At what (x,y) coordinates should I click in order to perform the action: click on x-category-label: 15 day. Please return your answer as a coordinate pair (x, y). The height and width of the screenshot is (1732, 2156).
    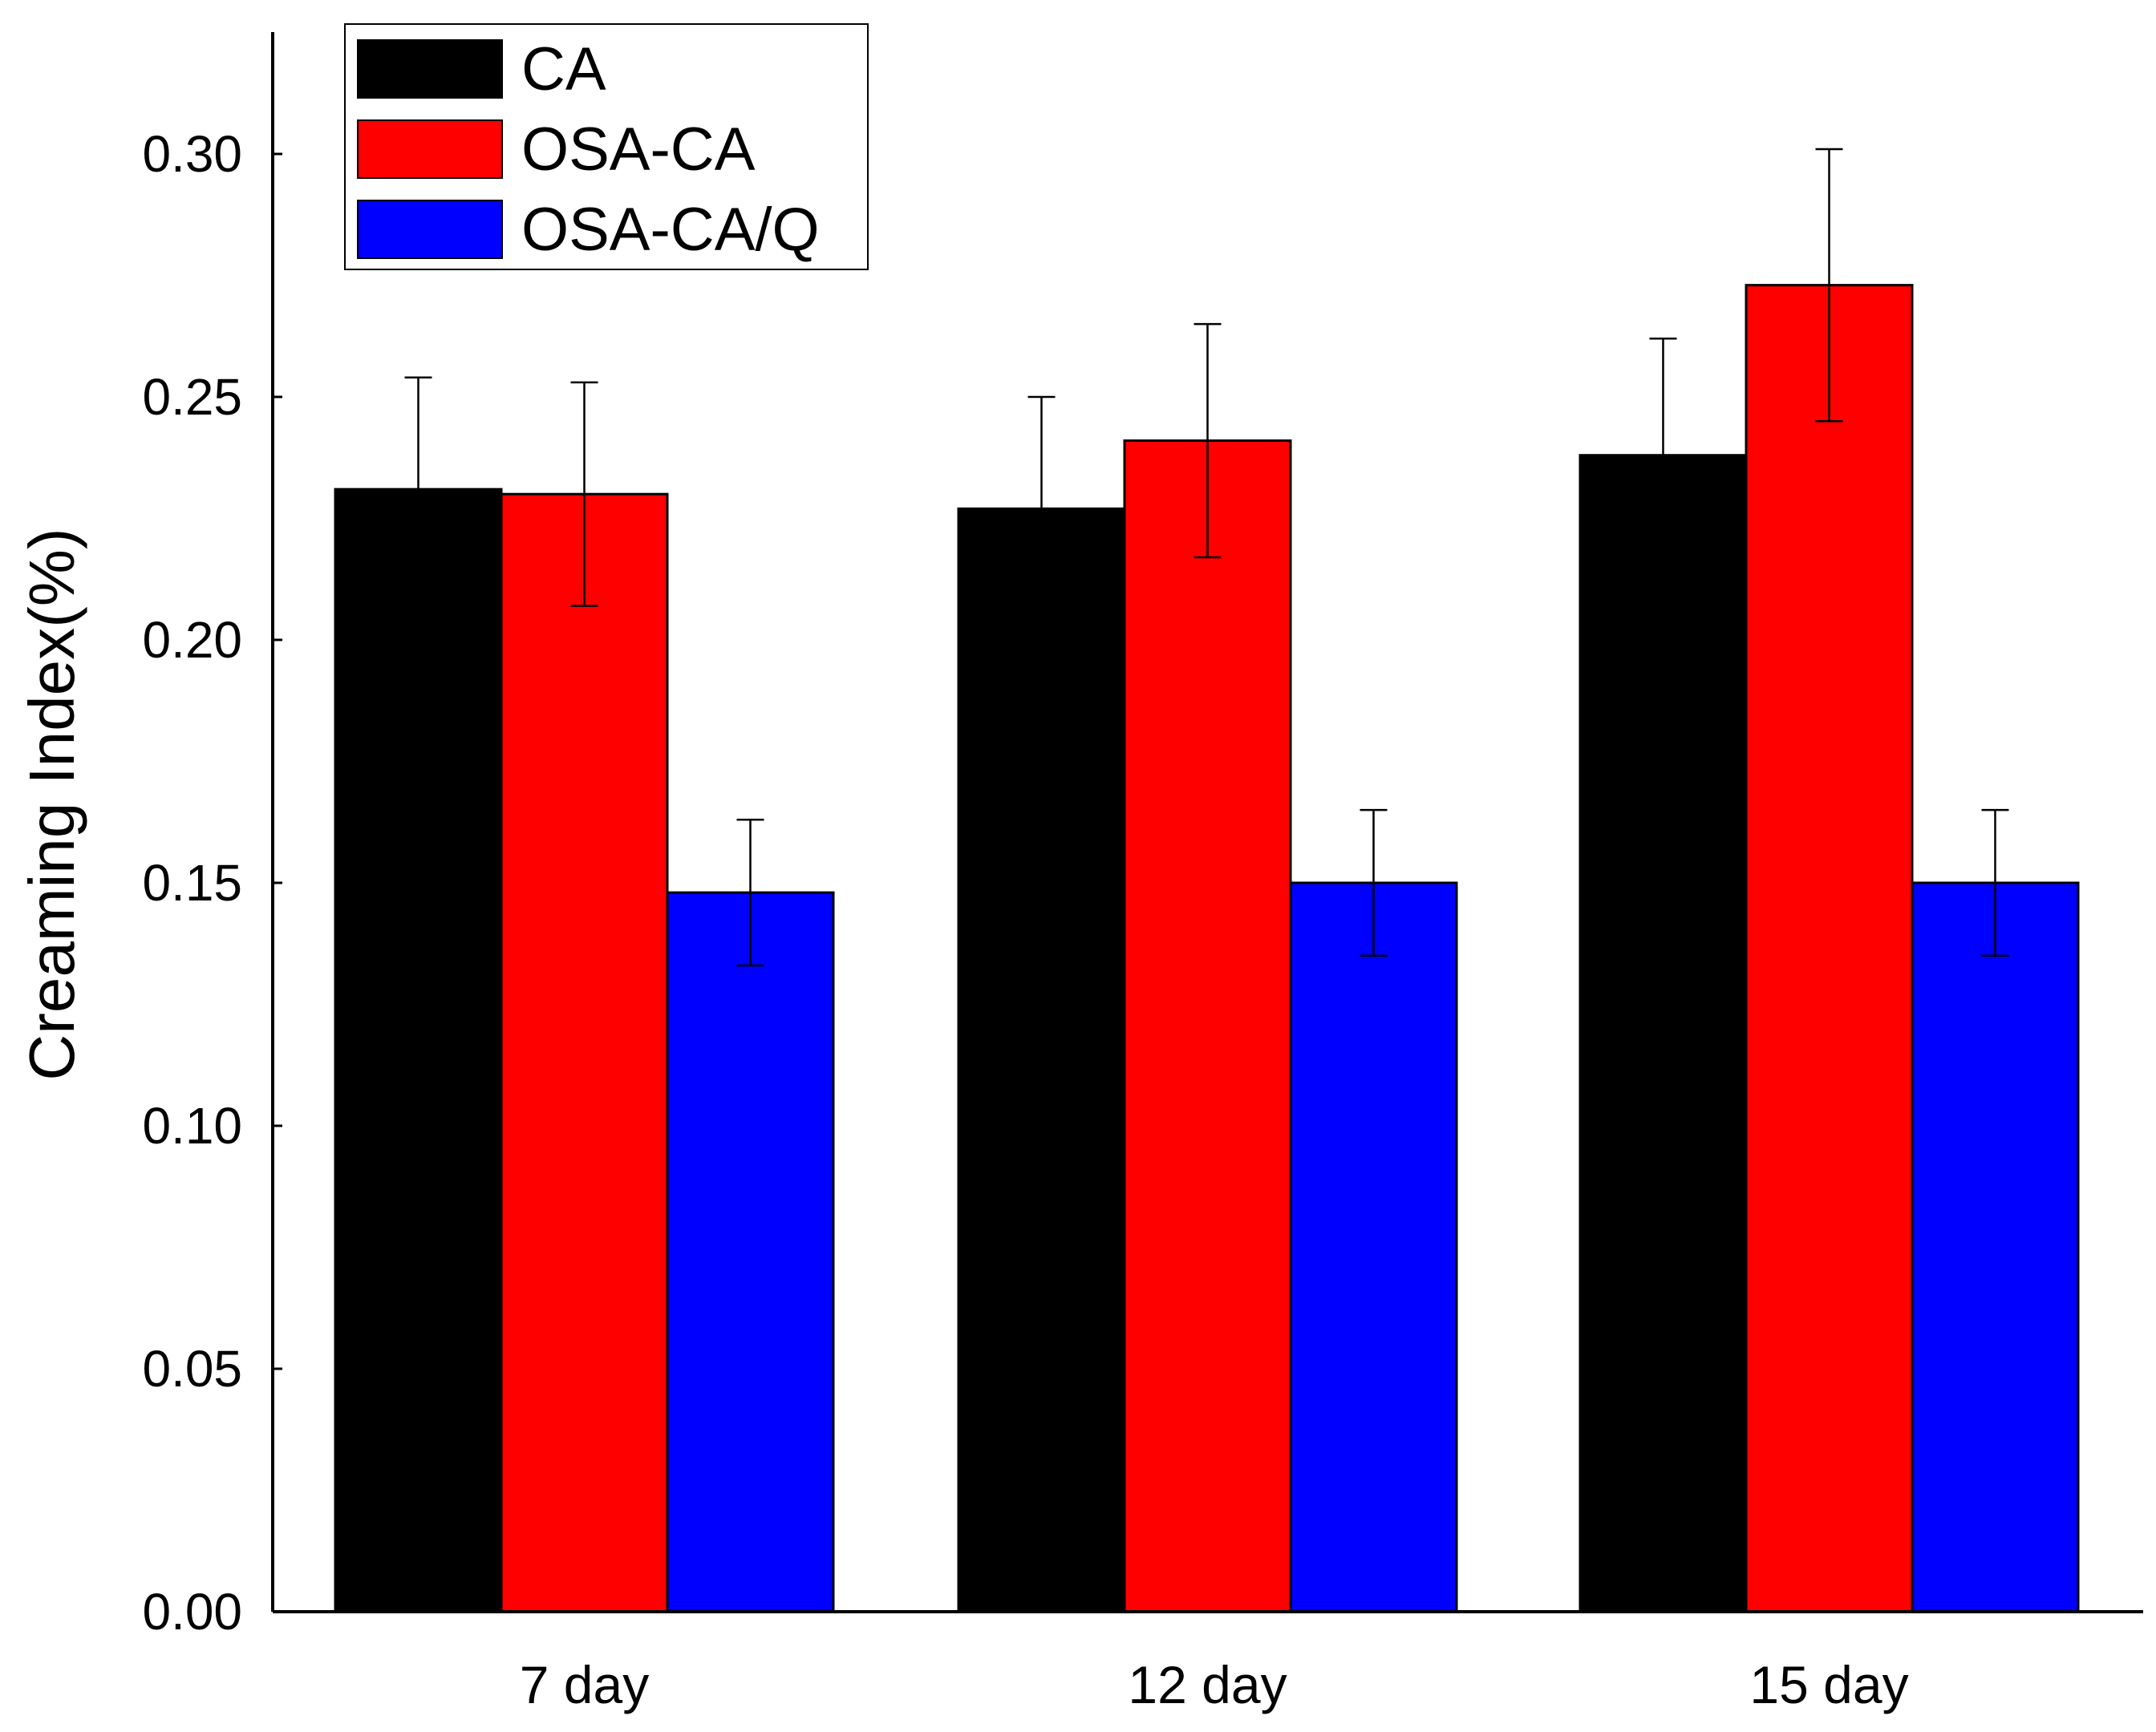
    Looking at the image, I should click on (1829, 1684).